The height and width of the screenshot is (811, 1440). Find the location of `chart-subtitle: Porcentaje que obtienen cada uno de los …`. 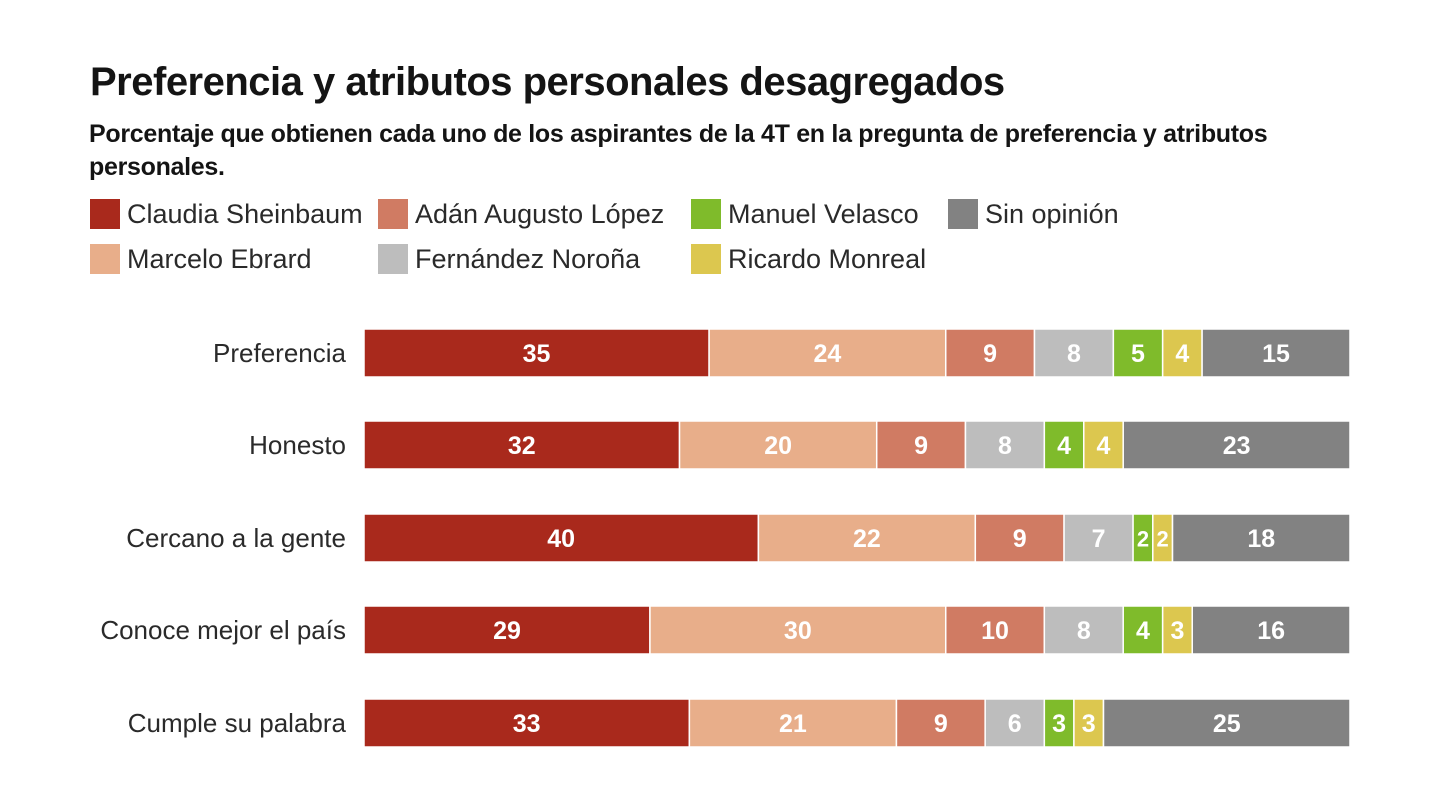

chart-subtitle: Porcentaje que obtienen cada uno de los … is located at coordinates (678, 150).